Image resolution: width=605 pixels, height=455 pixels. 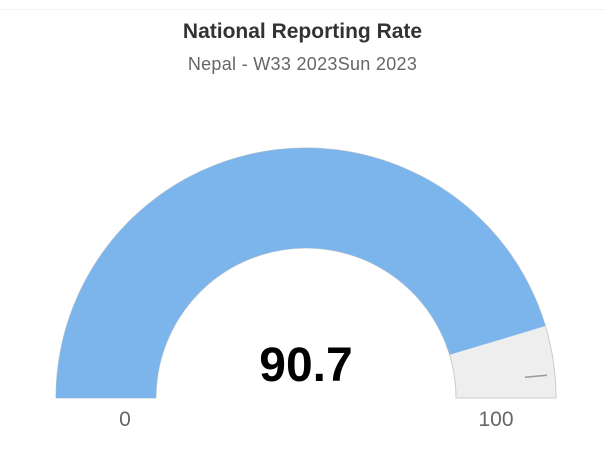 I want to click on chart-title: National Reporting Rate, so click(x=302, y=31).